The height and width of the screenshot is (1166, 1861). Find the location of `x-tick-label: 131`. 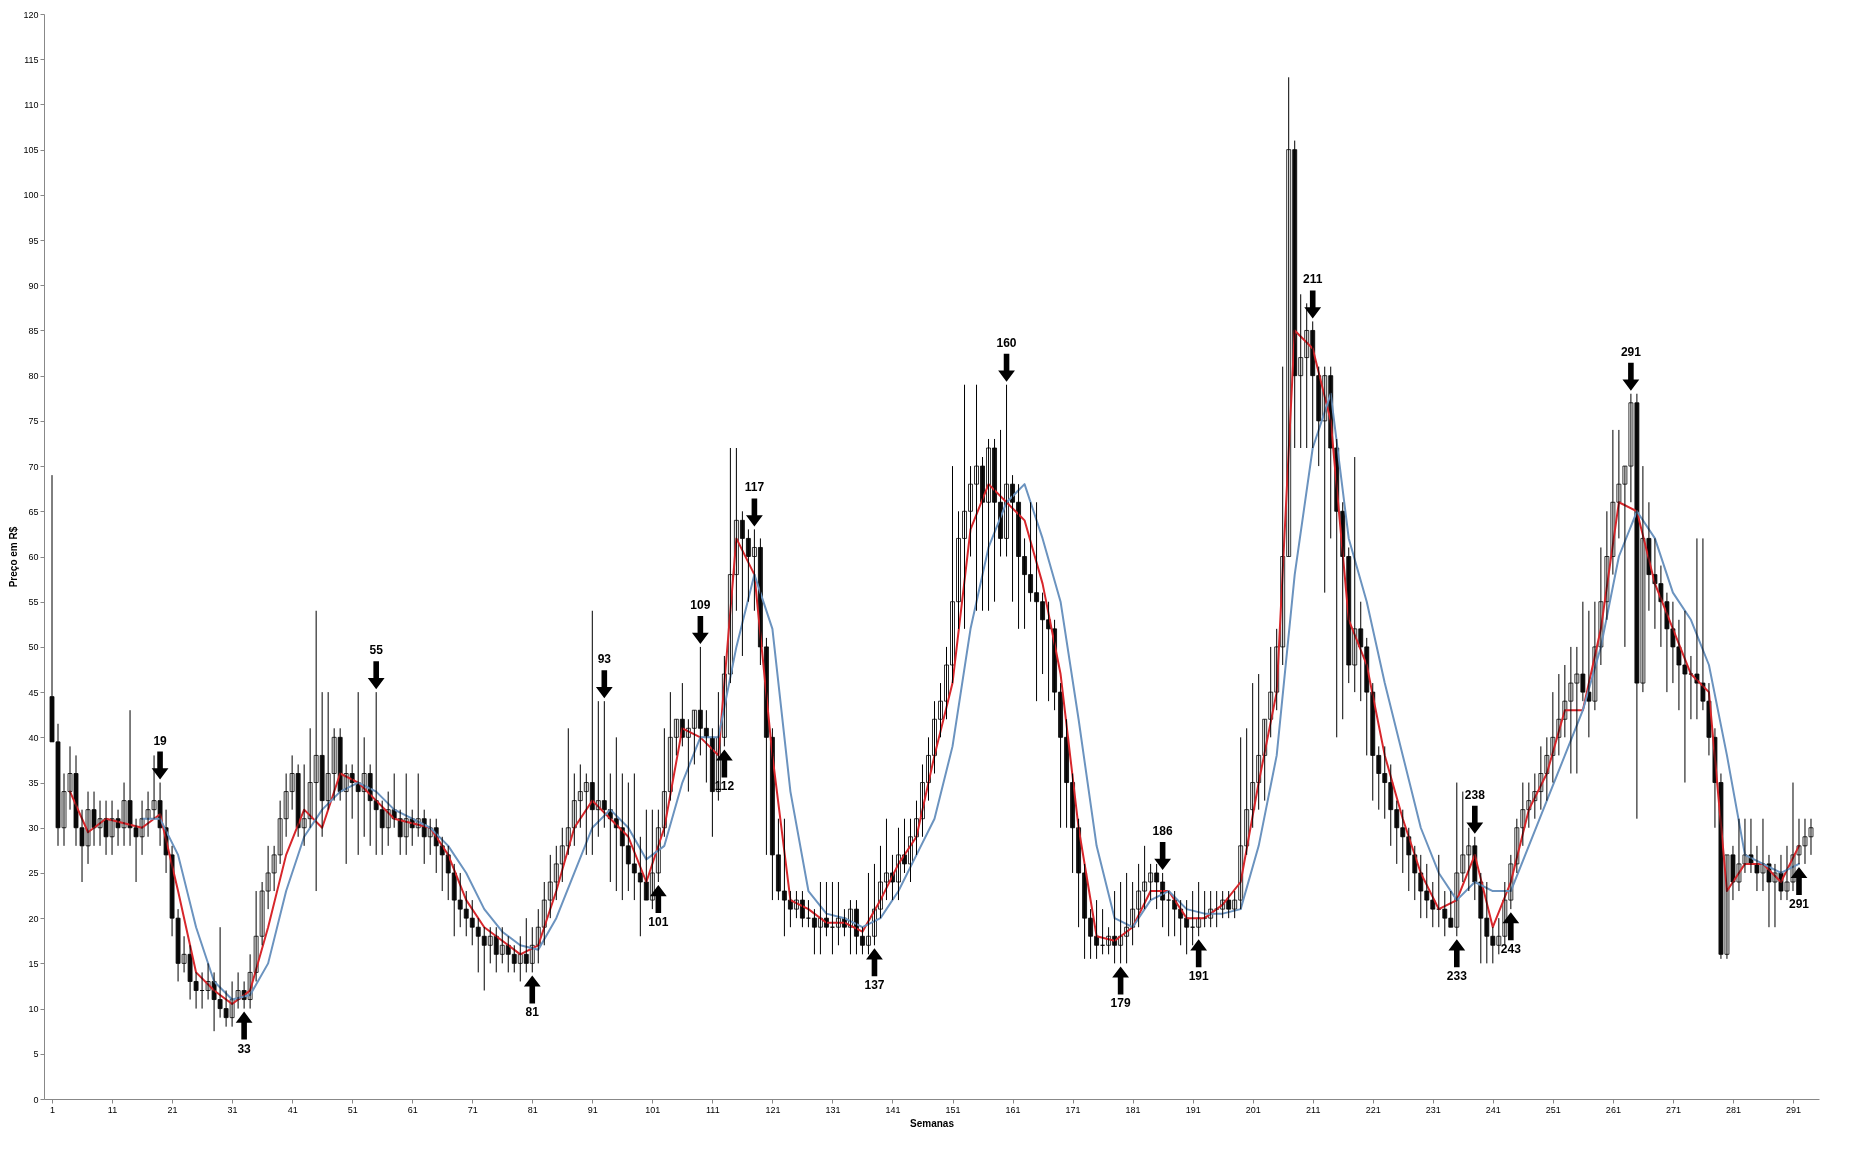

x-tick-label: 131 is located at coordinates (833, 1109).